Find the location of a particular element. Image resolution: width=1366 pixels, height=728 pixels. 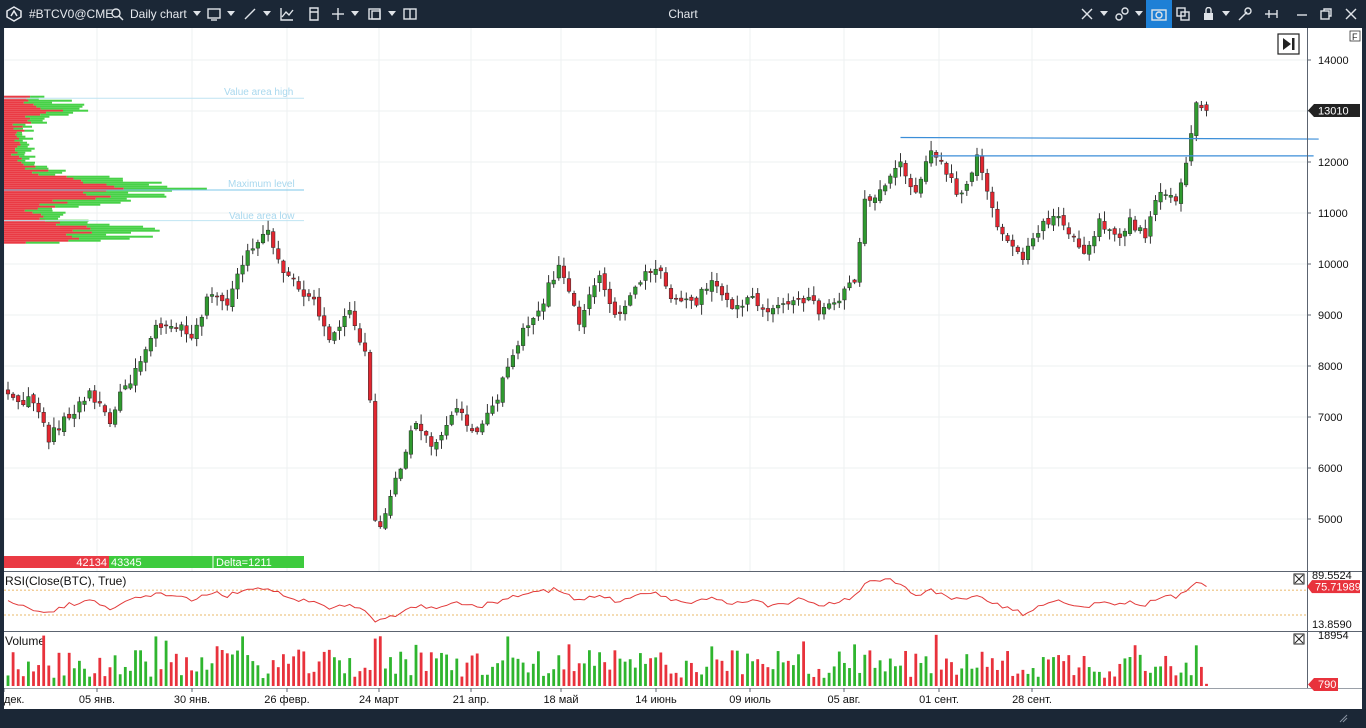

crosshair-icon is located at coordinates (1095, 14).